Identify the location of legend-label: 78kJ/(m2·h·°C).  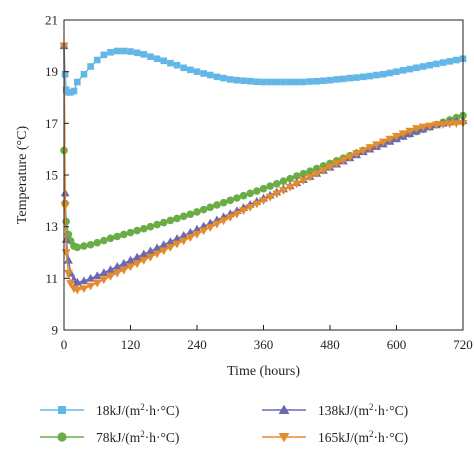
(137, 437).